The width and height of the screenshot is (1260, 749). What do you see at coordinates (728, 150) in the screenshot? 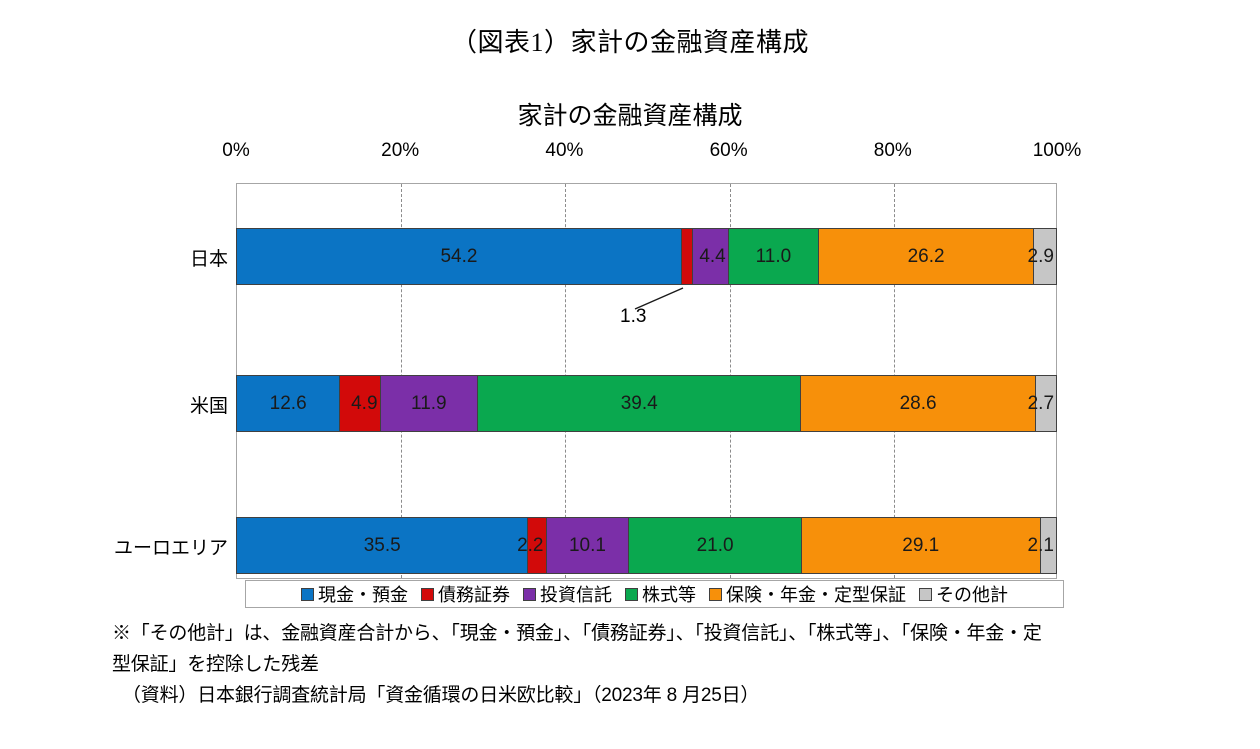
I see `x-tick-60: 60%` at bounding box center [728, 150].